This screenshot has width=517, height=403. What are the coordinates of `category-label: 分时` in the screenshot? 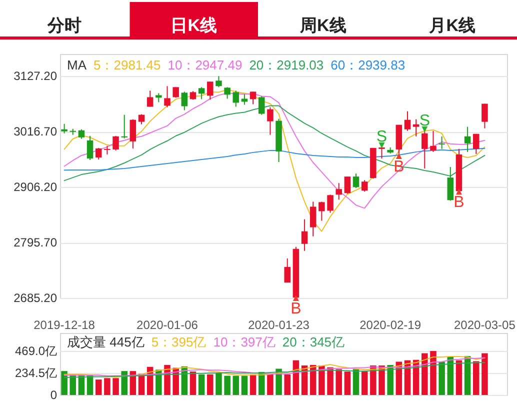 It's located at (64, 25).